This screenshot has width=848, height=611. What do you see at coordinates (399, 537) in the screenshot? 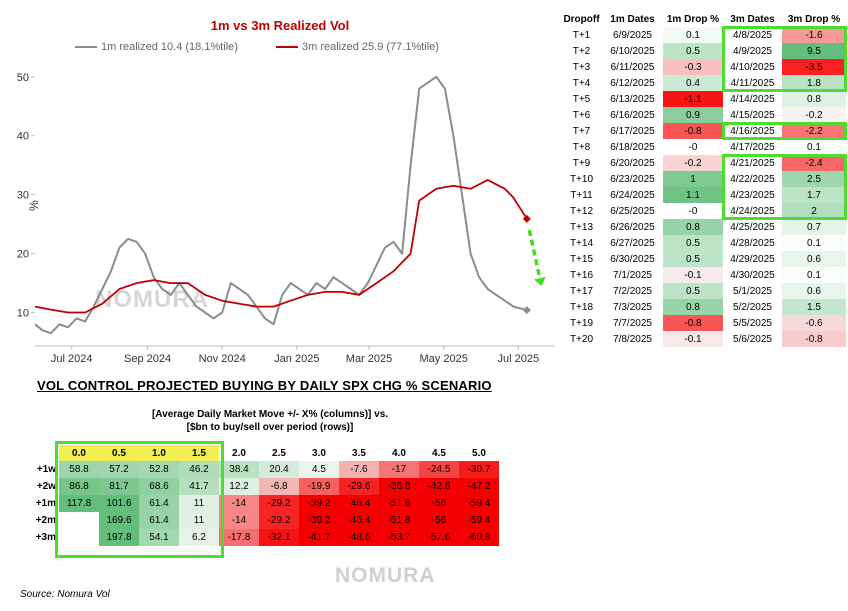
I see `matrix-cell: -53.7` at bounding box center [399, 537].